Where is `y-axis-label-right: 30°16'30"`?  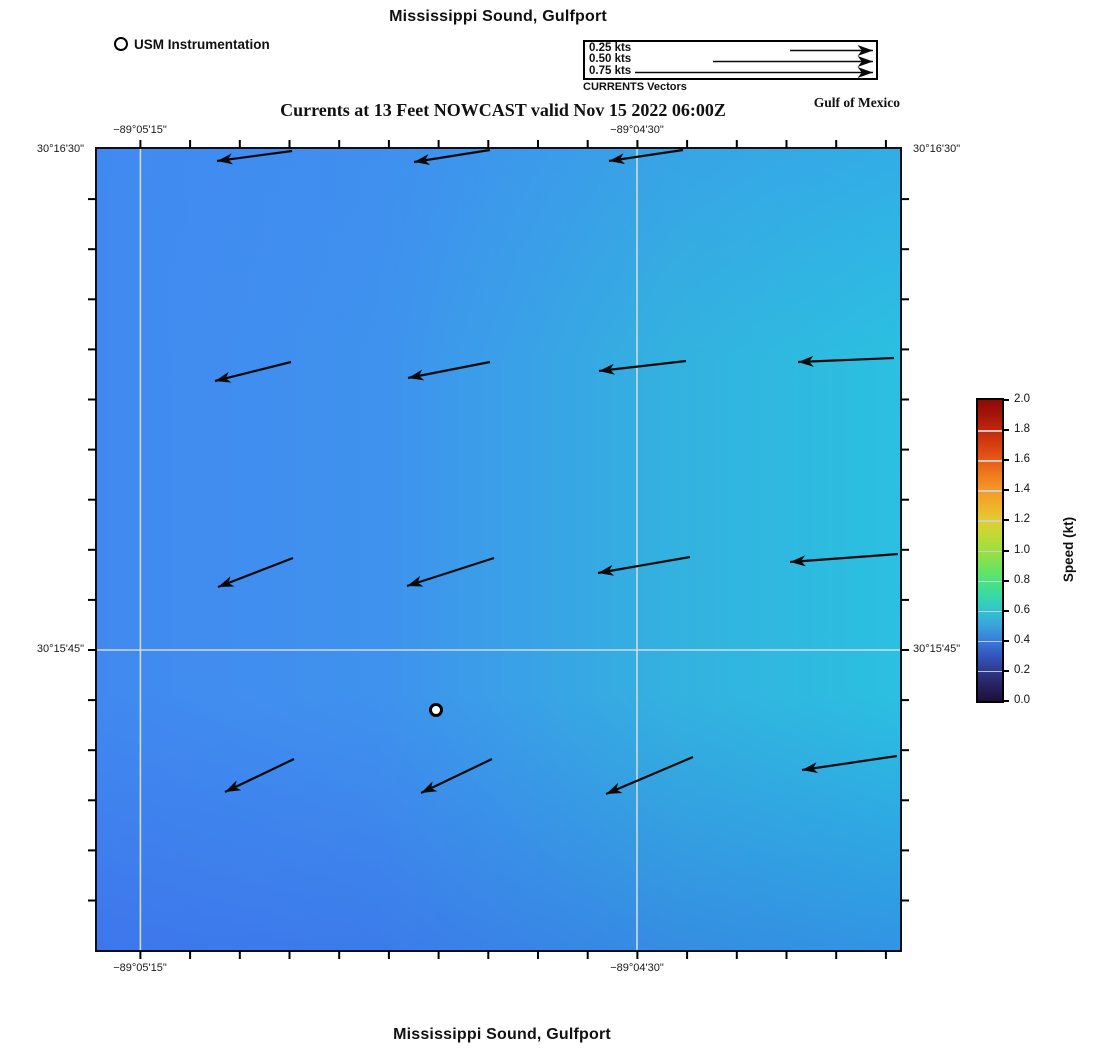
y-axis-label-right: 30°16'30" is located at coordinates (937, 149).